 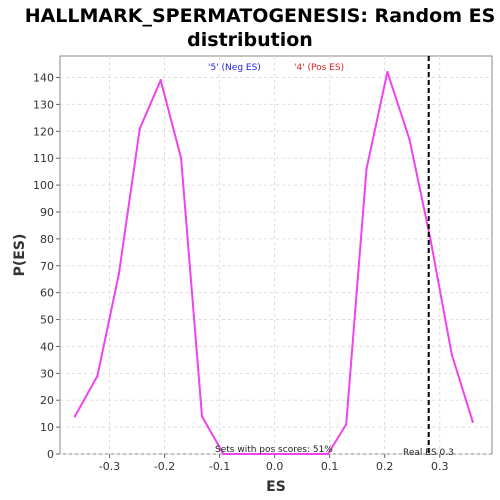 What do you see at coordinates (109, 466) in the screenshot?
I see `x-tick-label: -0.3` at bounding box center [109, 466].